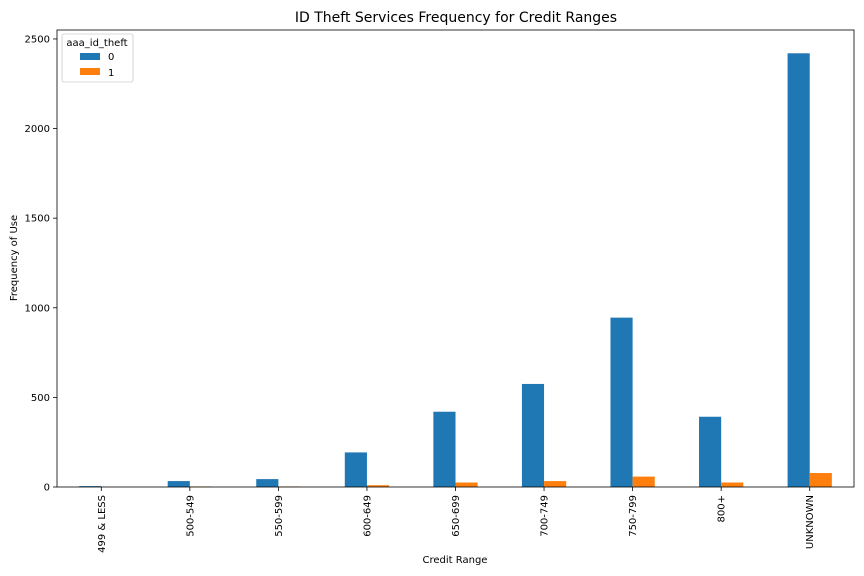  Describe the element at coordinates (455, 560) in the screenshot. I see `x-axis-label: Credit Range` at that location.